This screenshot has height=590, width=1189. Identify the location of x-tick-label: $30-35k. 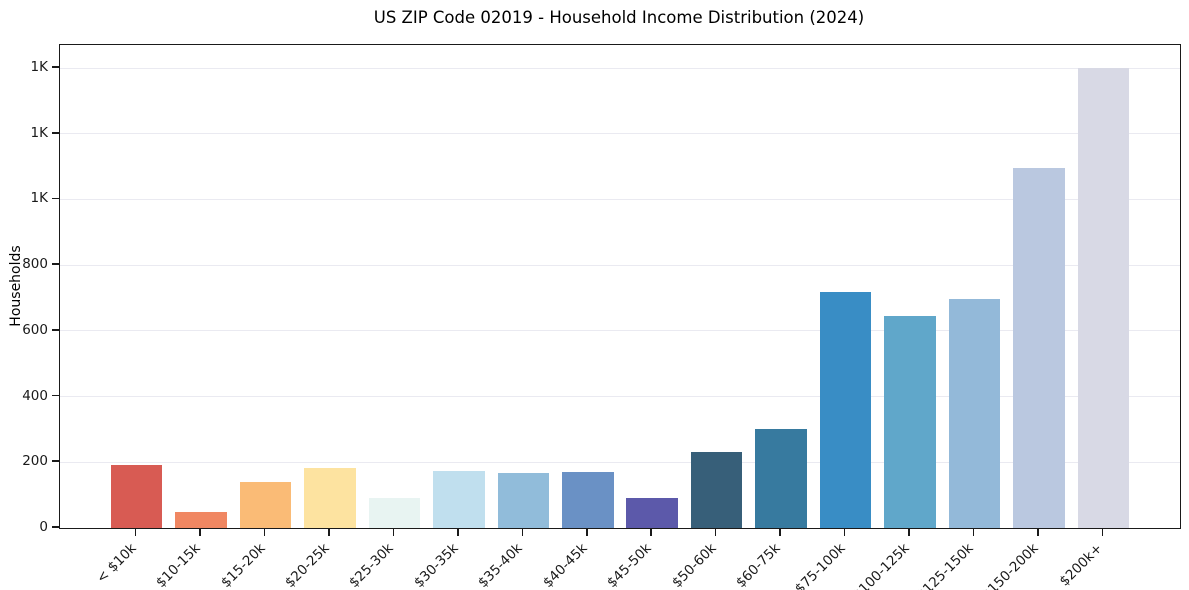
(436, 565).